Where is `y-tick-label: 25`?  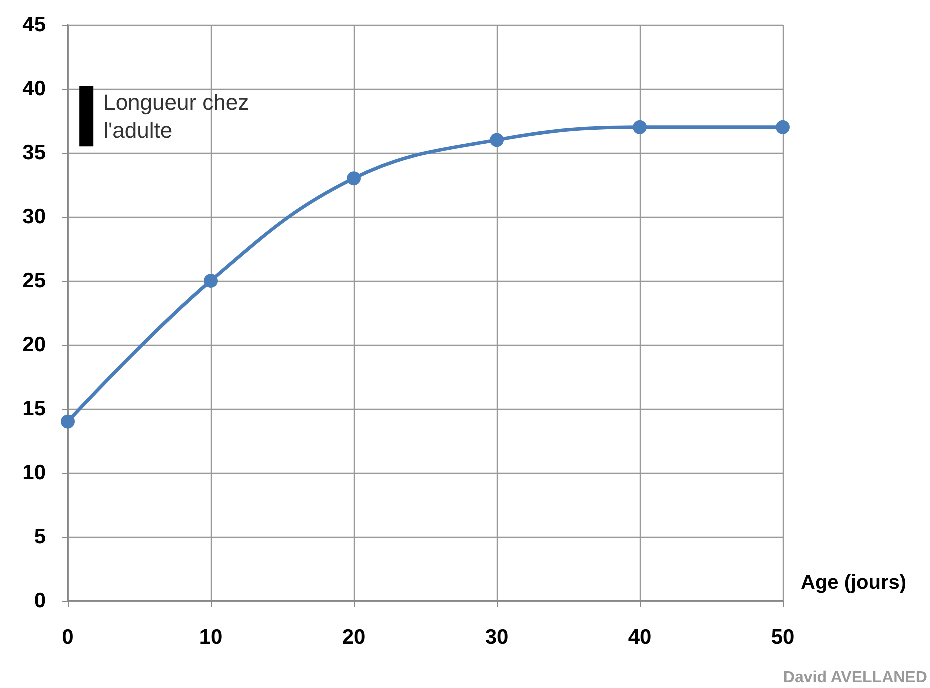
y-tick-label: 25 is located at coordinates (34, 281).